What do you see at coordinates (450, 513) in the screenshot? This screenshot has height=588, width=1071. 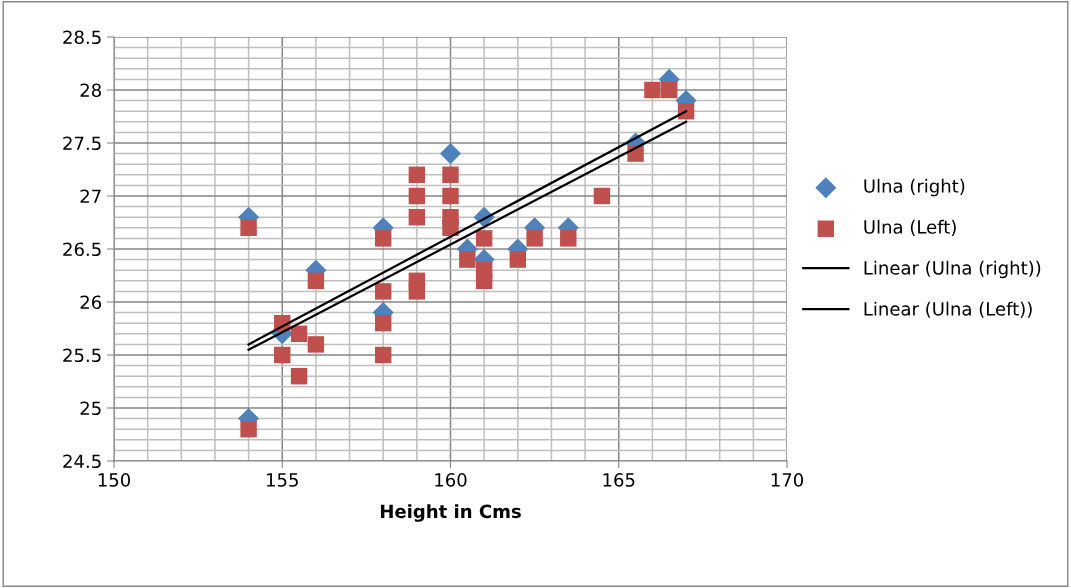 I see `x-axis-title: Height in Cms` at bounding box center [450, 513].